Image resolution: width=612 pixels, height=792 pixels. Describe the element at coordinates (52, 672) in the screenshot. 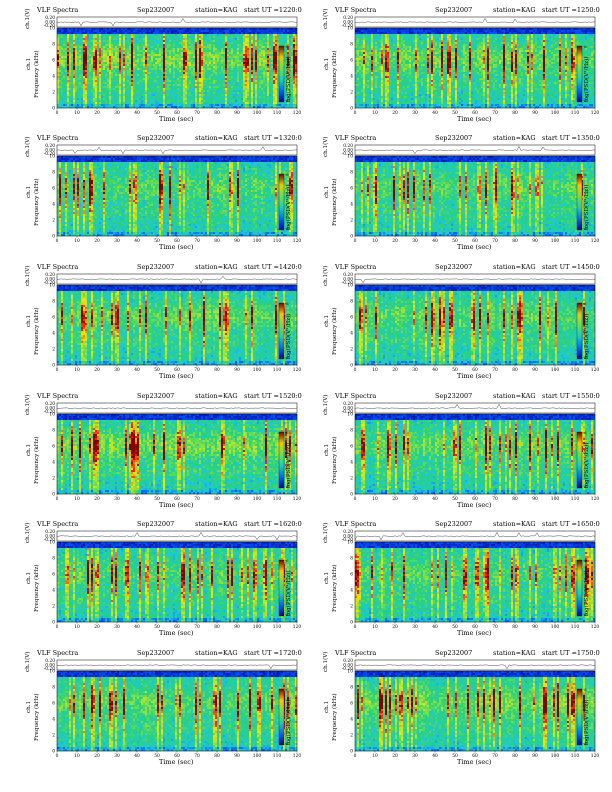

I see `y-tick-label: 10` at that location.